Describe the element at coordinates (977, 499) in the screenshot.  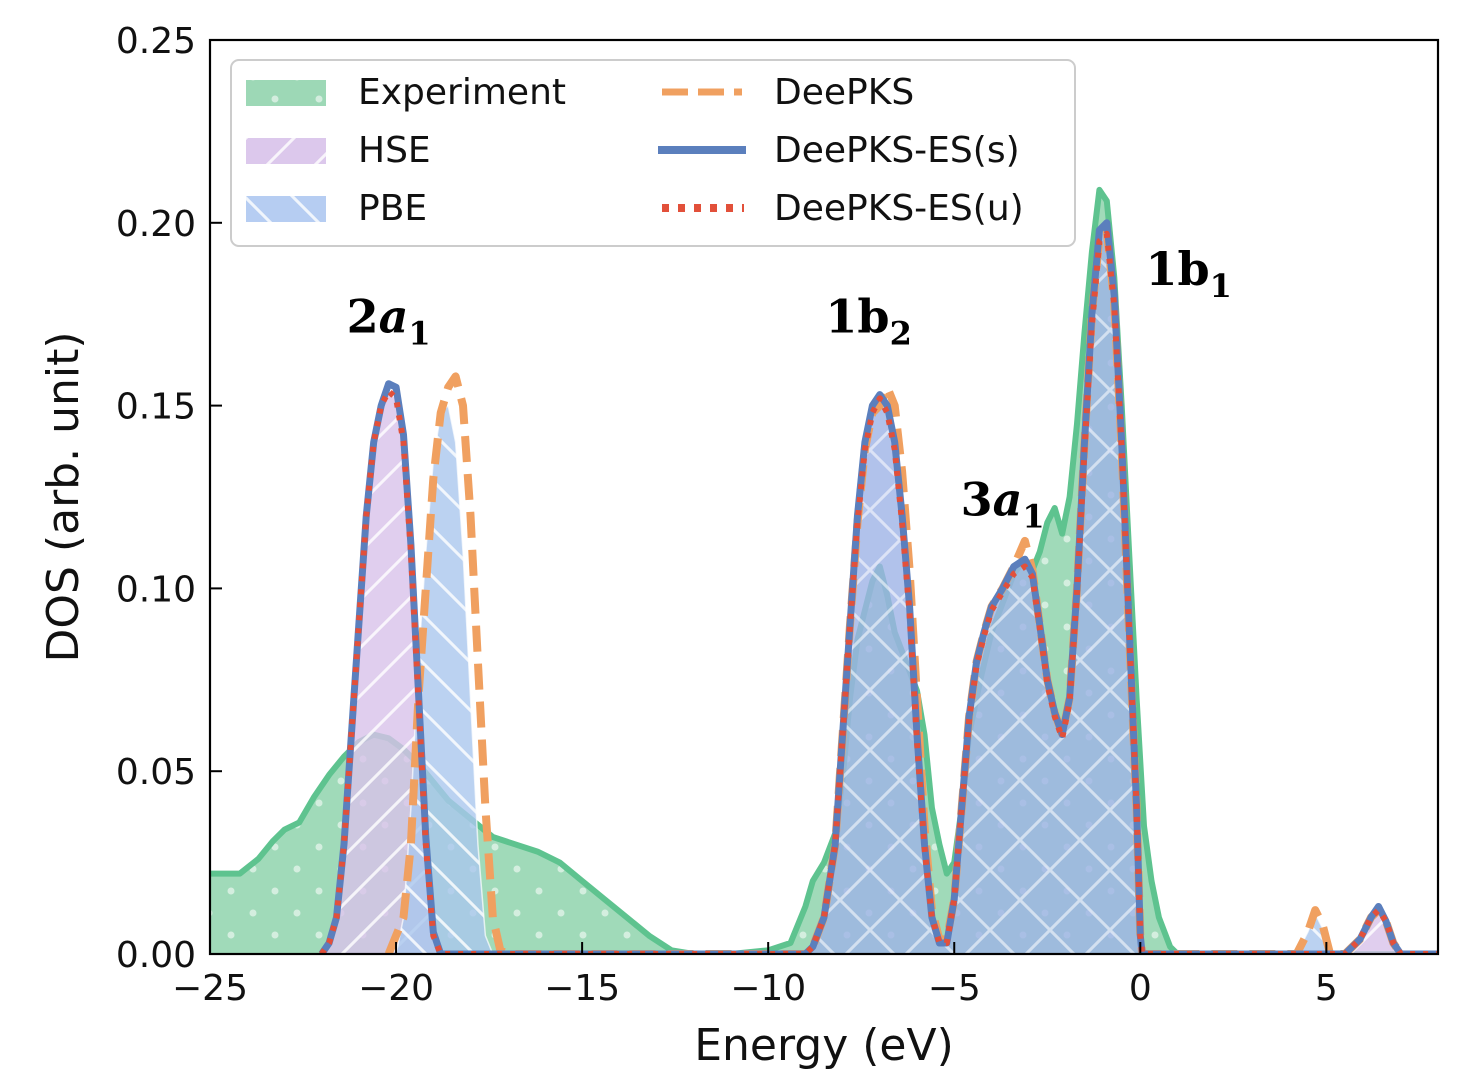
I see `peak-label-base: 3` at that location.